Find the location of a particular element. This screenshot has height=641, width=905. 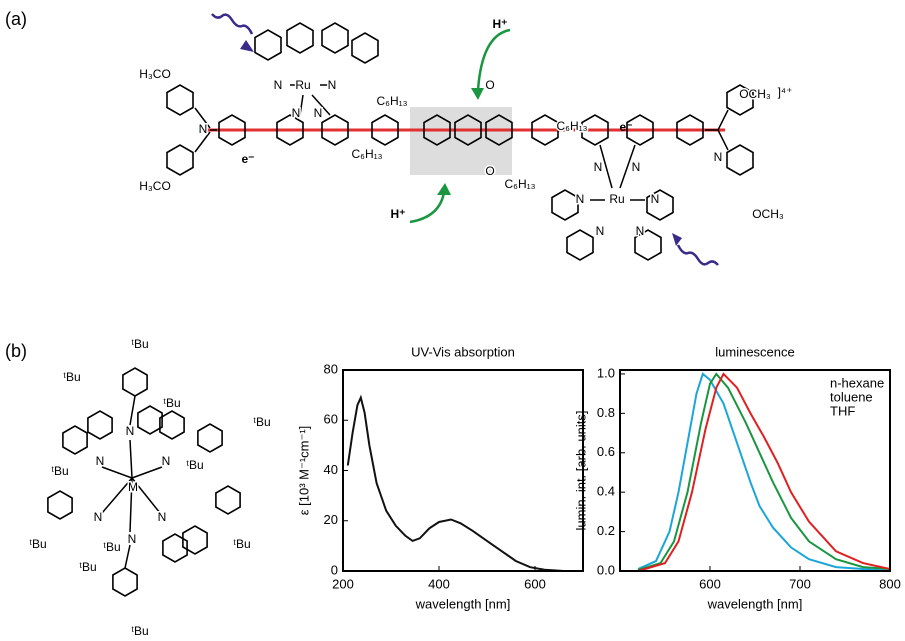

chart-title: luminescence is located at coordinates (755, 351).